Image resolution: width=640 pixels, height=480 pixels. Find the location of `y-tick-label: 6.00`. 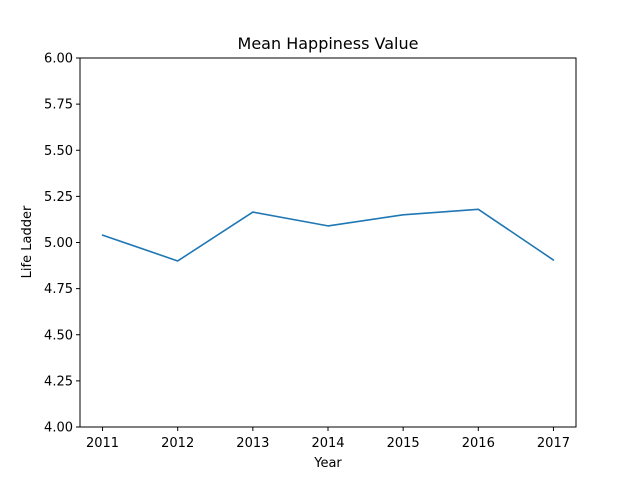

y-tick-label: 6.00 is located at coordinates (58, 59).